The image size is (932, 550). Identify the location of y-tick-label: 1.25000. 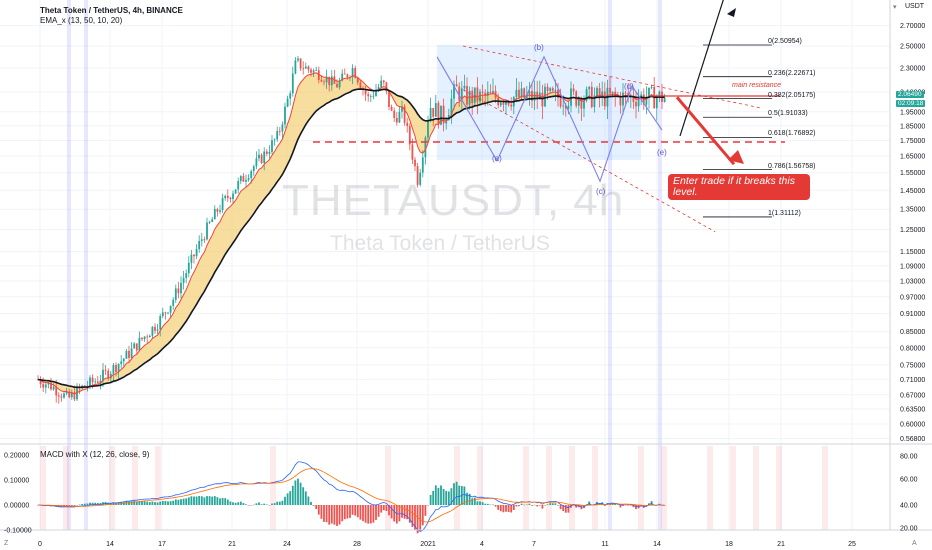
(912, 230).